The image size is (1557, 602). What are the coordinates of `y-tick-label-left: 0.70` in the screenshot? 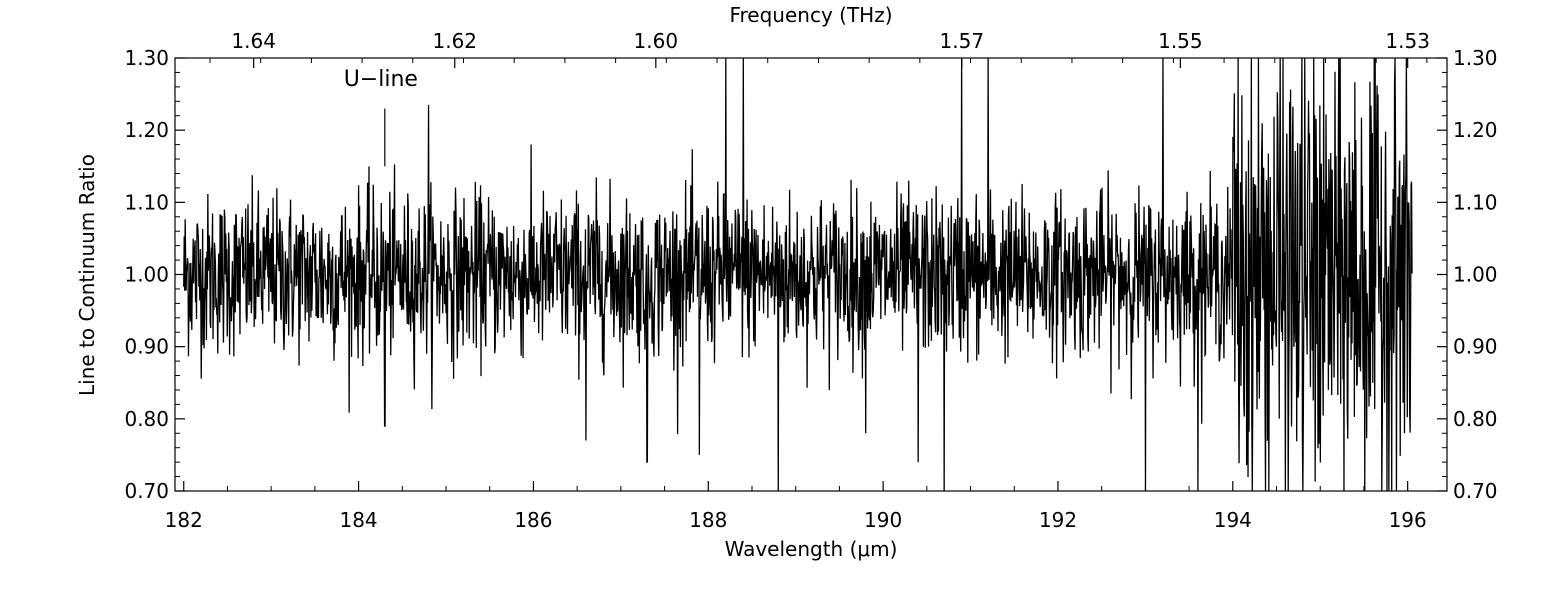 It's located at (146, 491).